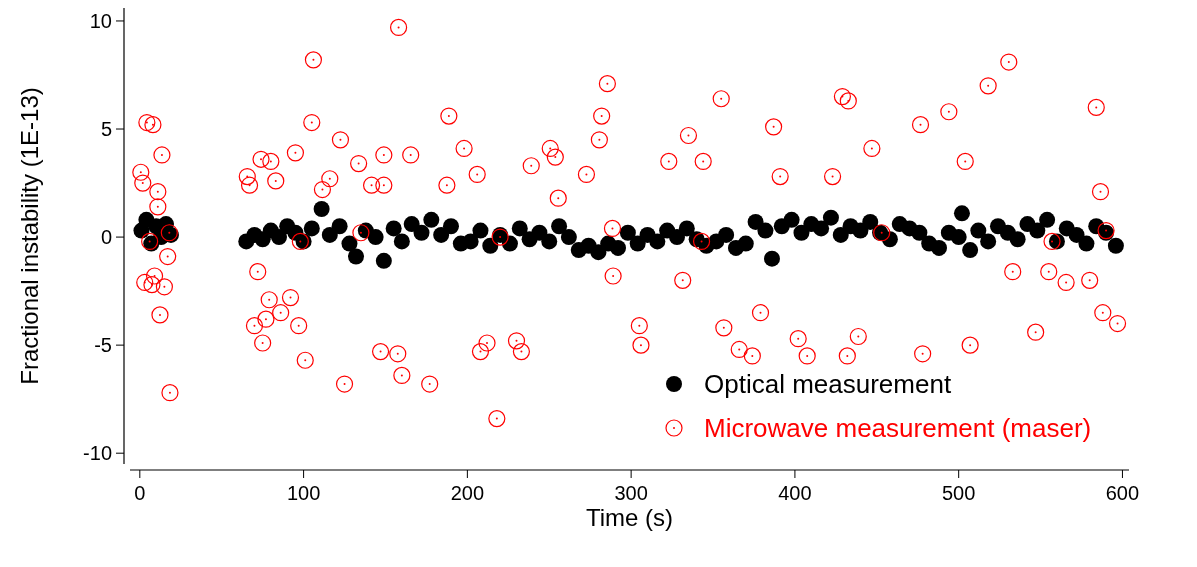  I want to click on x-tick-label: 500, so click(958, 493).